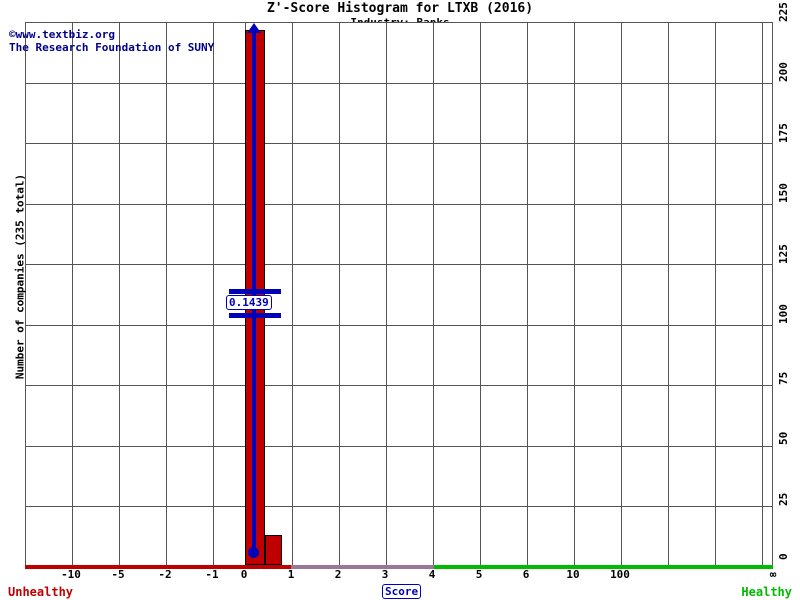 This screenshot has height=600, width=800. Describe the element at coordinates (603, 567) in the screenshot. I see `axis-zone-healthy` at that location.